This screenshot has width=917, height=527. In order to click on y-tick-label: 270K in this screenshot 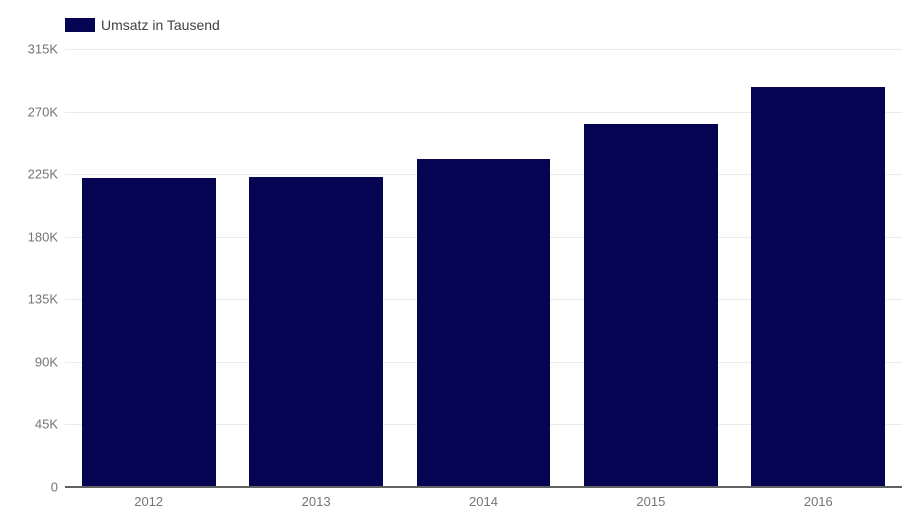, I will do `click(42, 112)`.